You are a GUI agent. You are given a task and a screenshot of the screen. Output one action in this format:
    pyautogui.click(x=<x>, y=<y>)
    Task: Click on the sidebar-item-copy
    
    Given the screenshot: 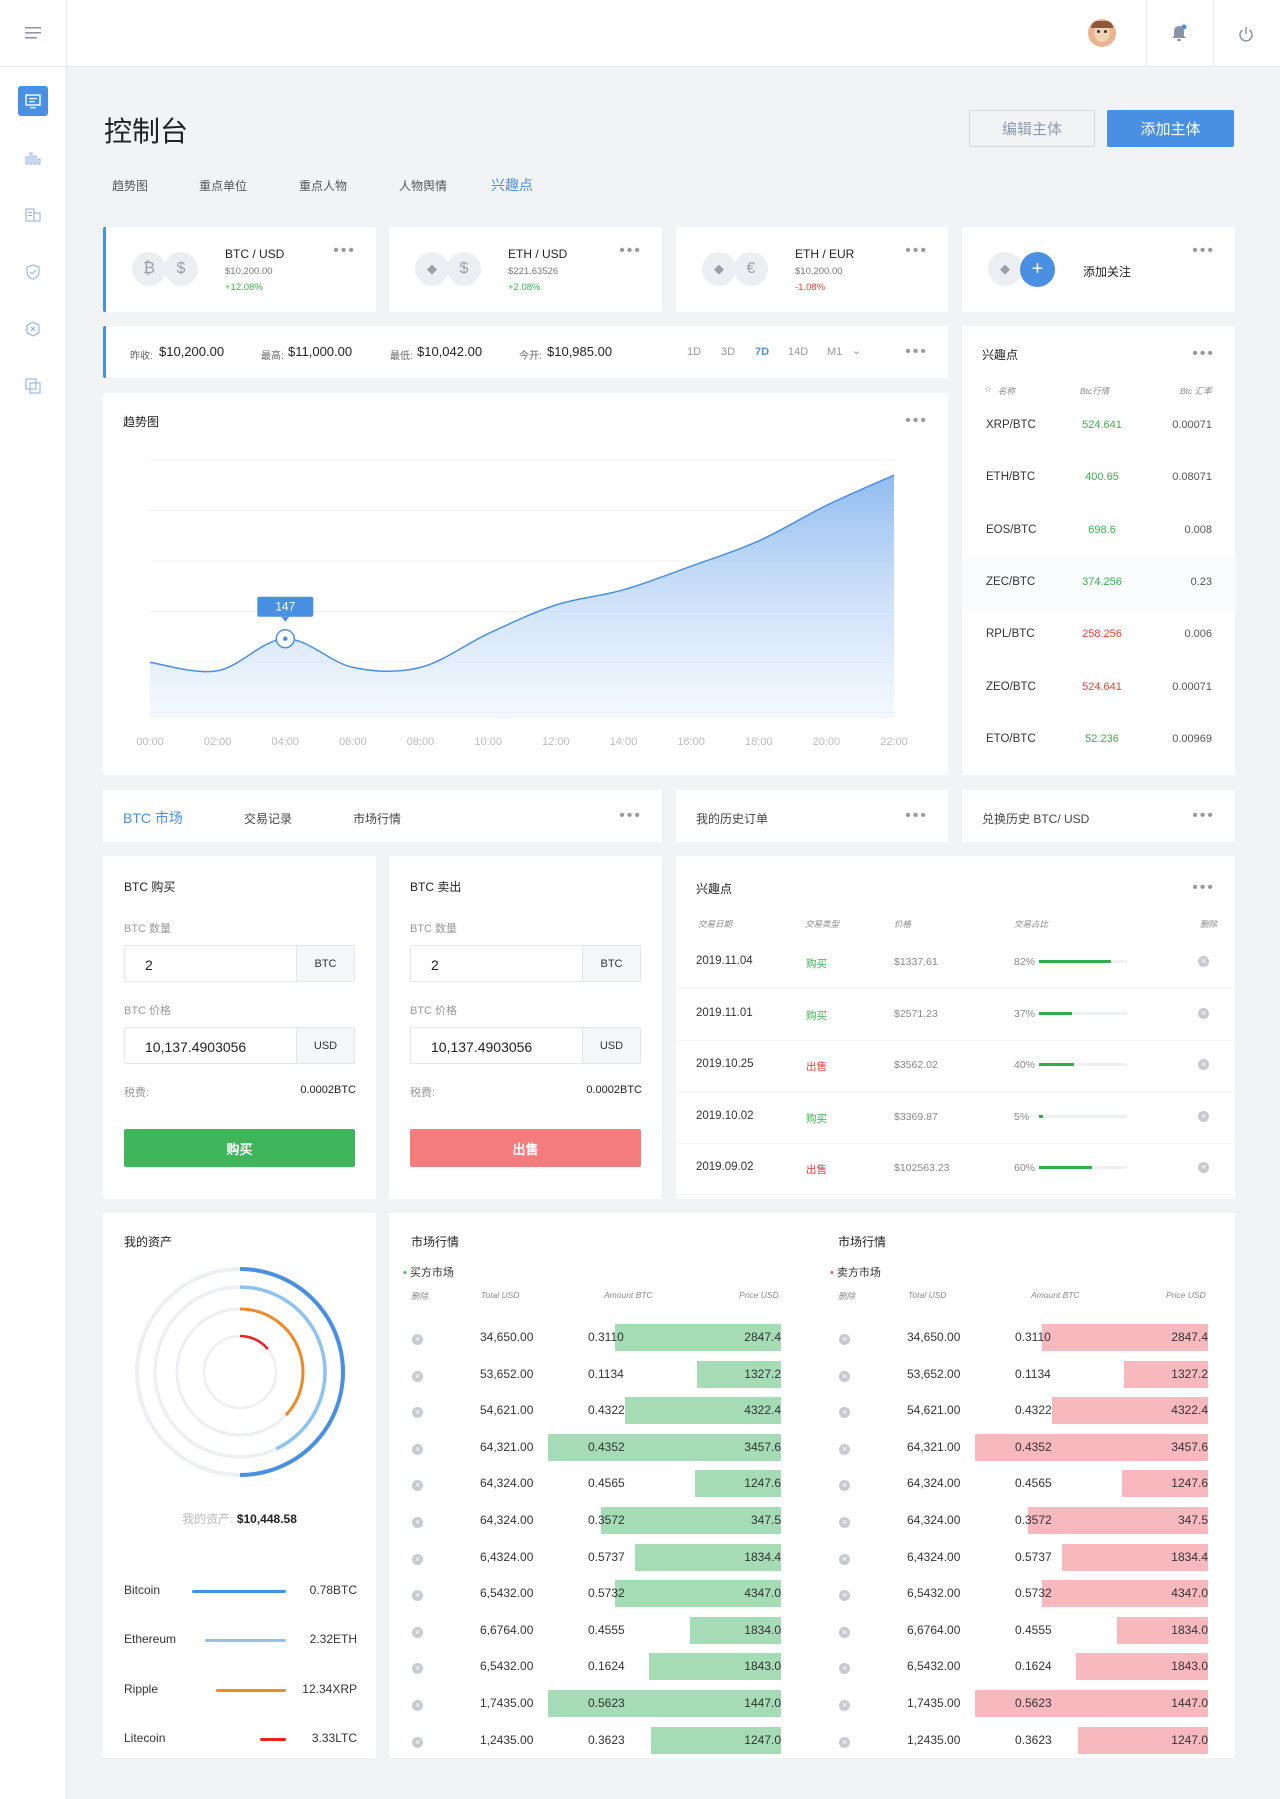 What is the action you would take?
    pyautogui.click(x=33, y=386)
    